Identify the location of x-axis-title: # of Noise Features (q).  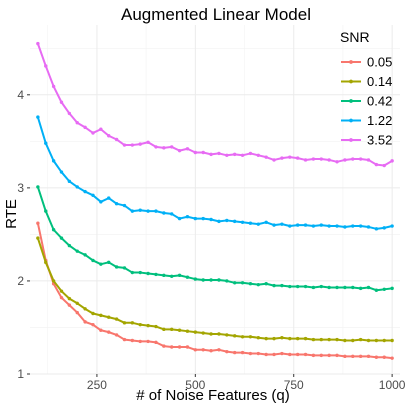
(212, 395).